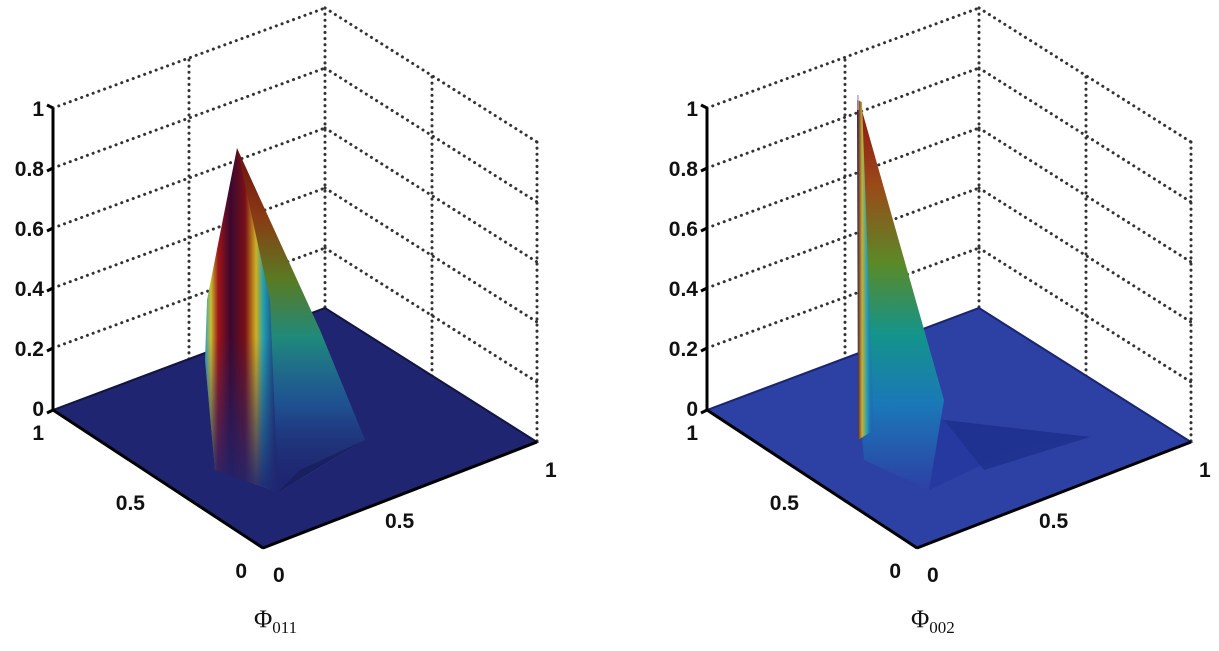  What do you see at coordinates (933, 621) in the screenshot?
I see `caption-phi002: Φ002` at bounding box center [933, 621].